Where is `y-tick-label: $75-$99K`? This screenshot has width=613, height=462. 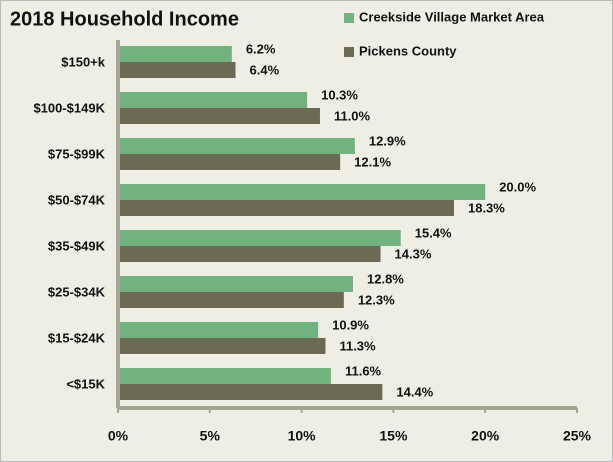 y-tick-label: $75-$99K is located at coordinates (77, 153).